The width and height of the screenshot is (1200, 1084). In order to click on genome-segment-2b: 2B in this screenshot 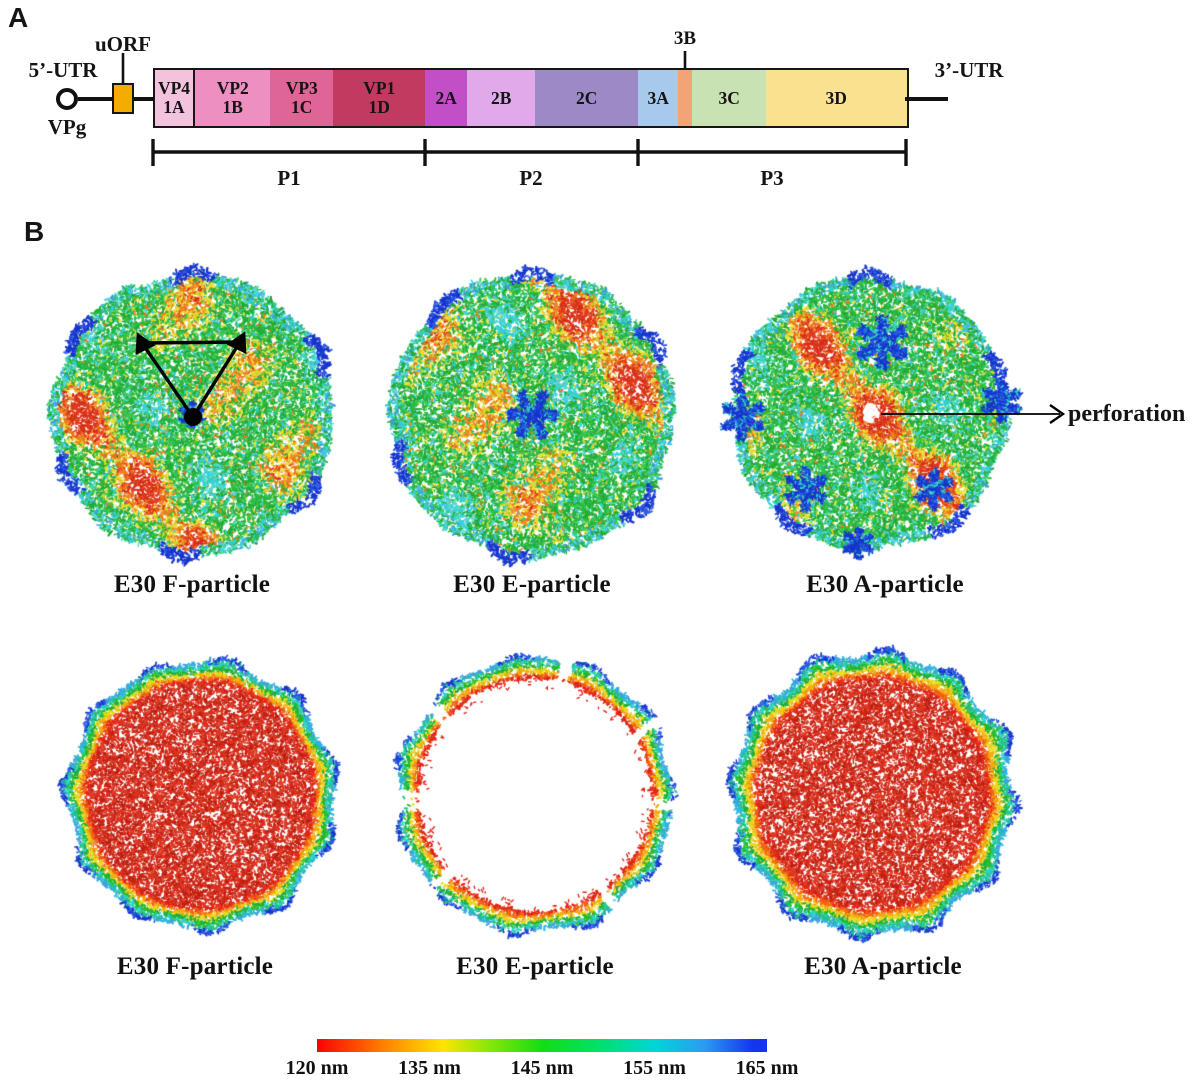, I will do `click(502, 98)`.